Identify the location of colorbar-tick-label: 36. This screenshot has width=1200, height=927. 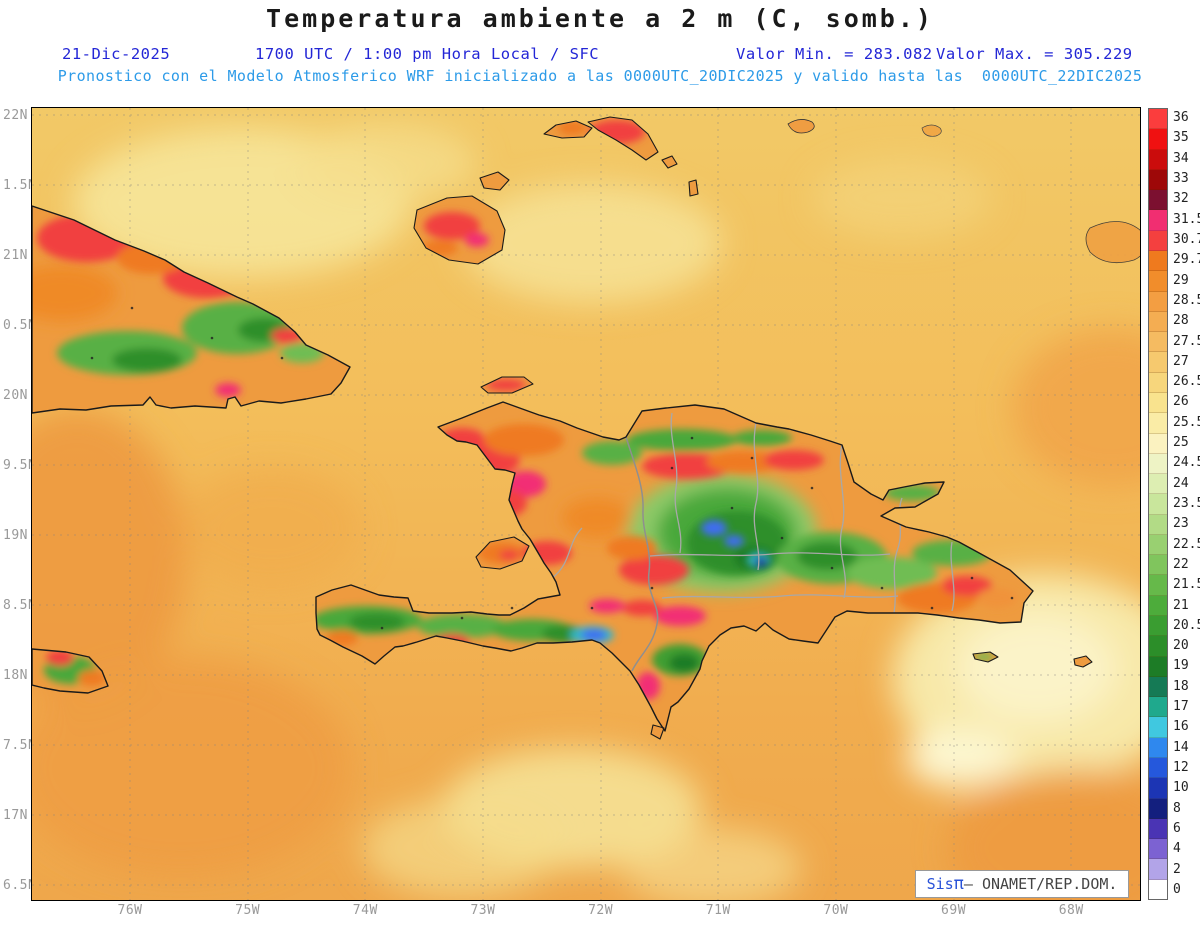
(1181, 118).